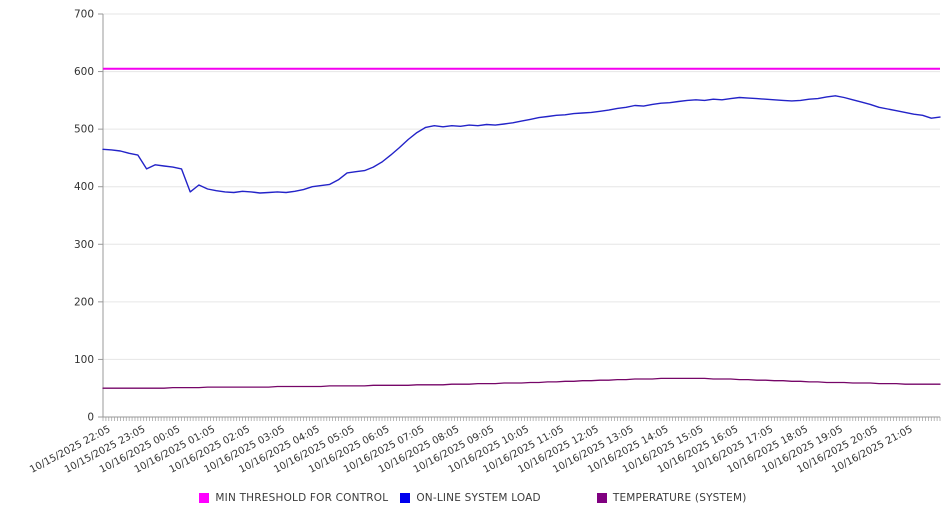  Describe the element at coordinates (84, 360) in the screenshot. I see `y-tick-label: 100` at that location.